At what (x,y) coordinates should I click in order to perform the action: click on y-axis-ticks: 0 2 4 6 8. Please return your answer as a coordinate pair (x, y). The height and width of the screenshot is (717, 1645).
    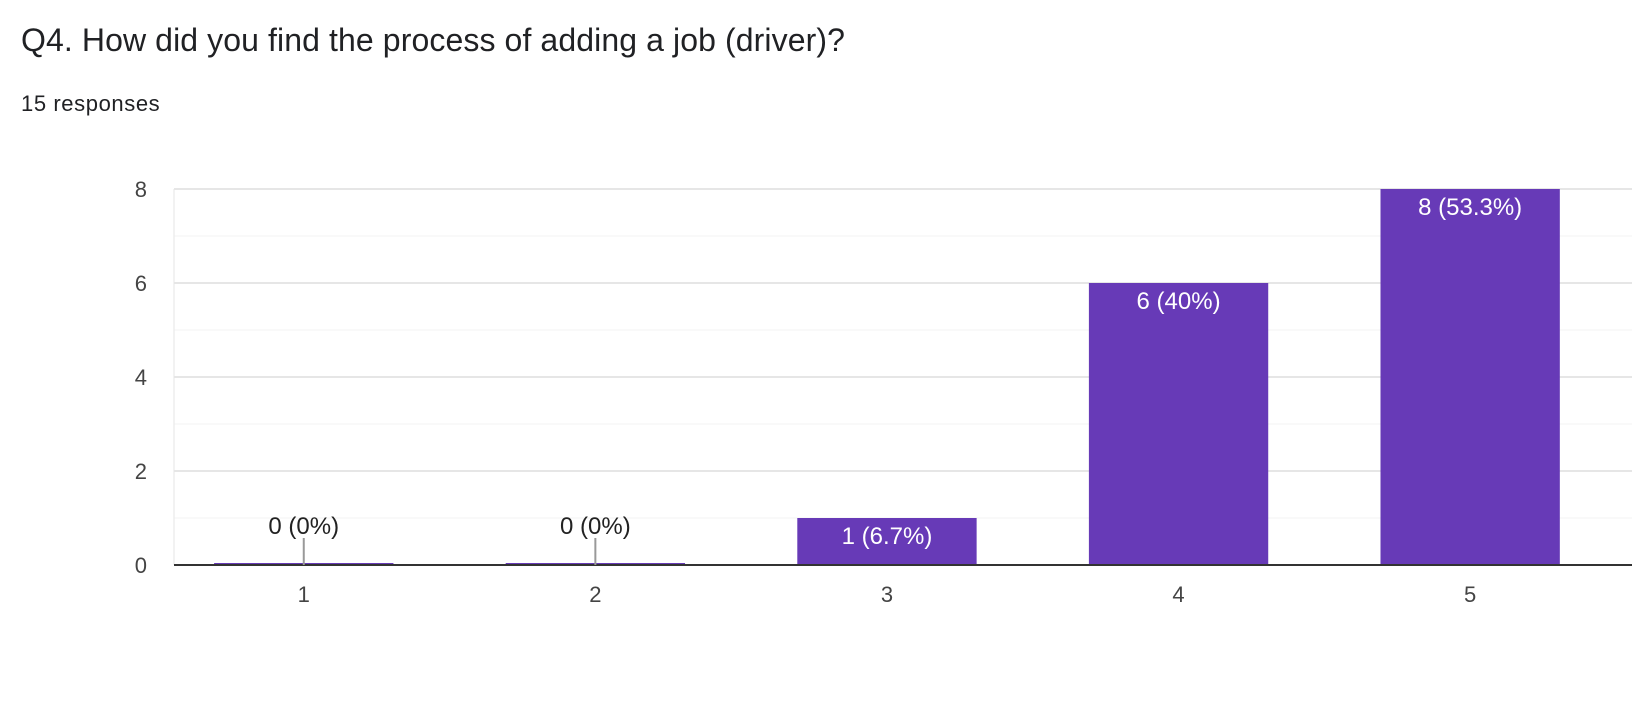
    Looking at the image, I should click on (141, 377).